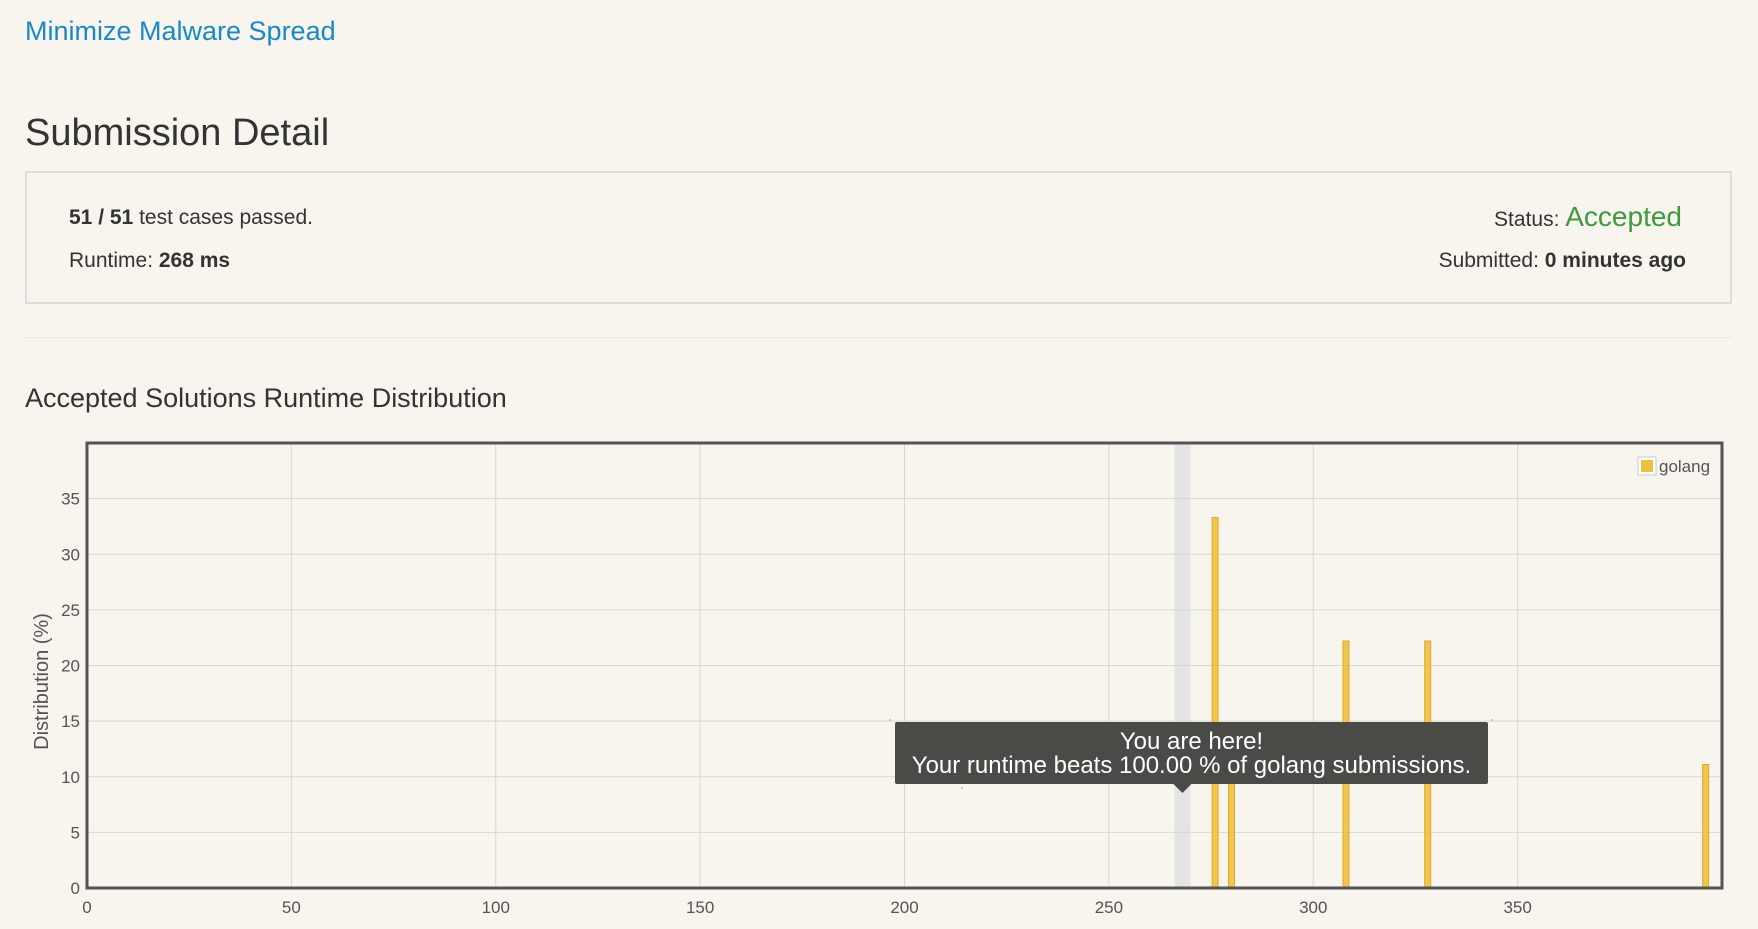 Image resolution: width=1758 pixels, height=929 pixels. I want to click on submitted-value: 0 minutes ago, so click(1615, 260).